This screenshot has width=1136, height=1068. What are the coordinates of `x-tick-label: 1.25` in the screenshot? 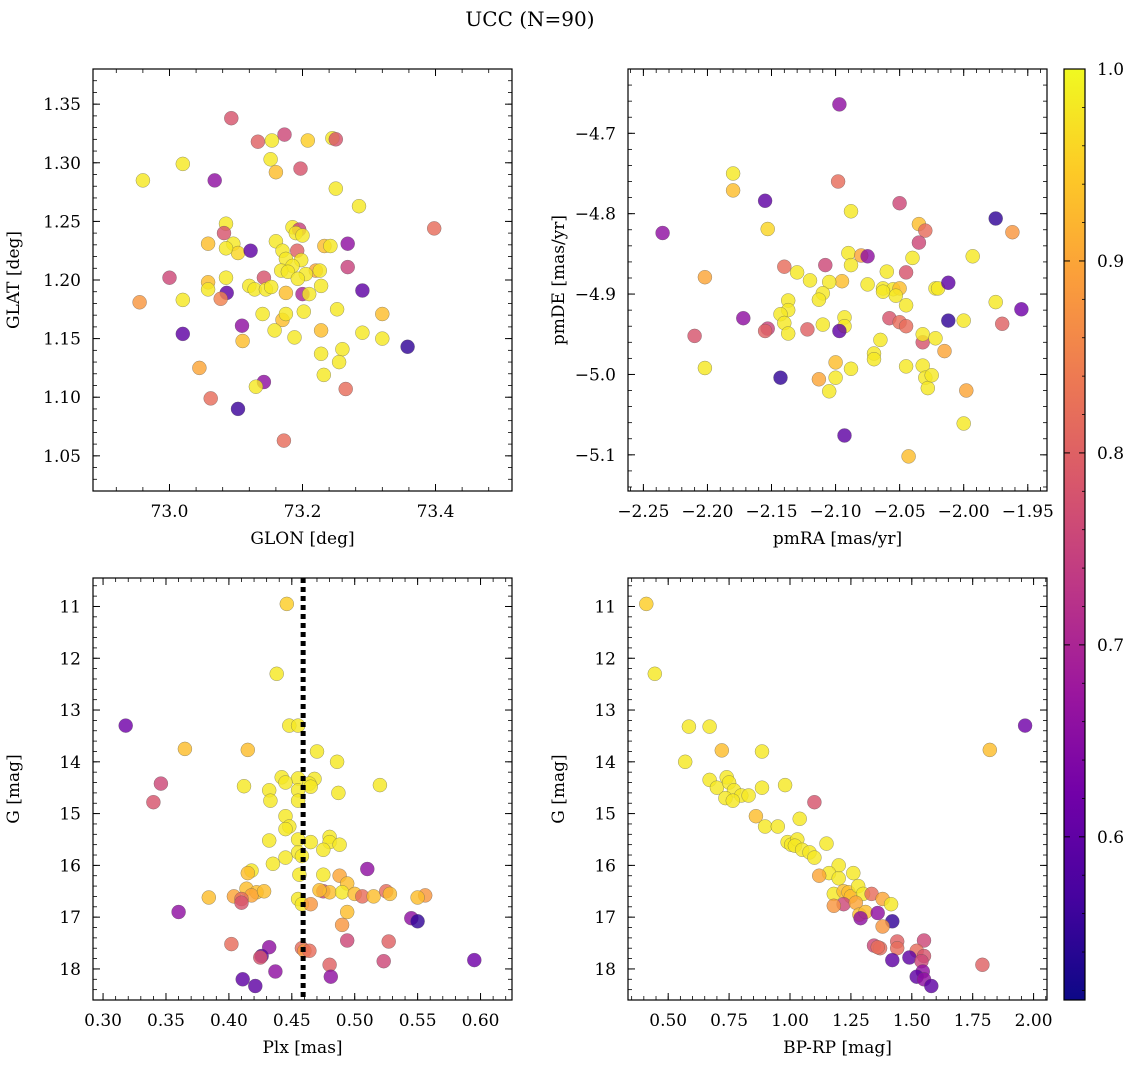 It's located at (851, 1021).